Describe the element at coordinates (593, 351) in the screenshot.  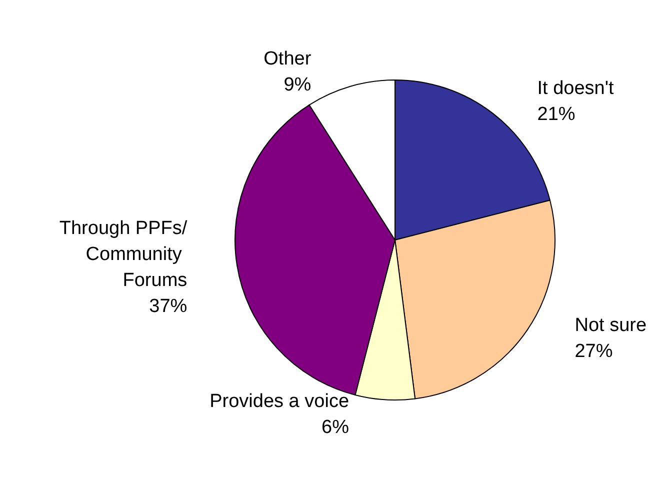
I see `data-label: 27%` at that location.